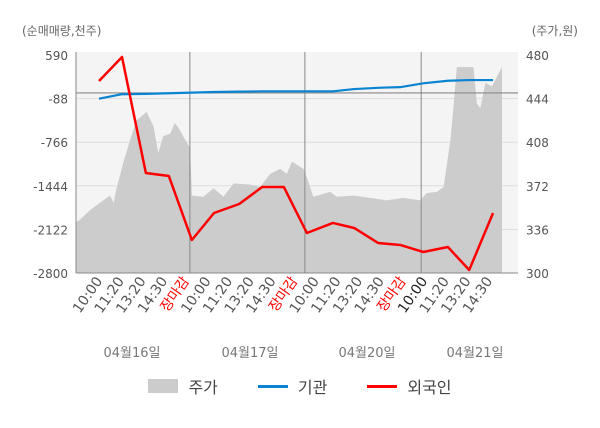 This screenshot has height=428, width=600. Describe the element at coordinates (429, 387) in the screenshot. I see `legend-label: 외국인` at that location.